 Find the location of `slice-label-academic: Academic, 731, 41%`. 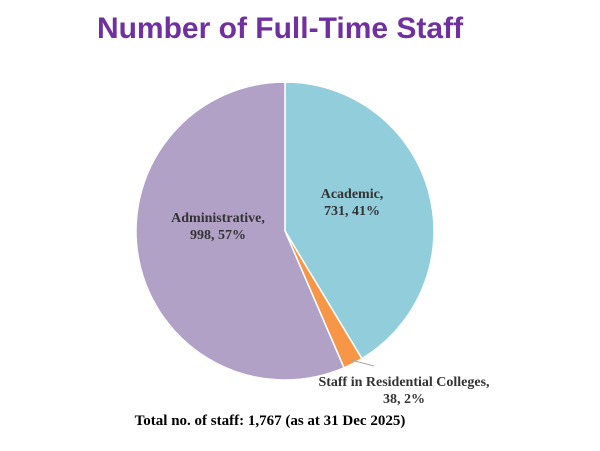

slice-label-academic: Academic, 731, 41% is located at coordinates (352, 203).